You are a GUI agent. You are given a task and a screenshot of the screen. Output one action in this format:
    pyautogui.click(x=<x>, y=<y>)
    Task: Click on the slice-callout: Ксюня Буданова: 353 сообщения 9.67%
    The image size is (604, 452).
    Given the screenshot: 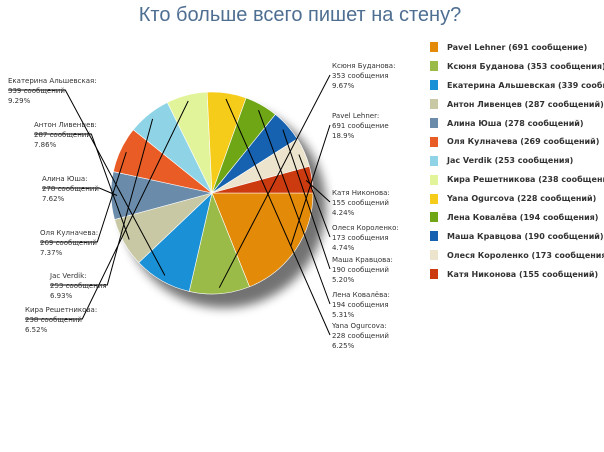 What is the action you would take?
    pyautogui.click(x=363, y=76)
    